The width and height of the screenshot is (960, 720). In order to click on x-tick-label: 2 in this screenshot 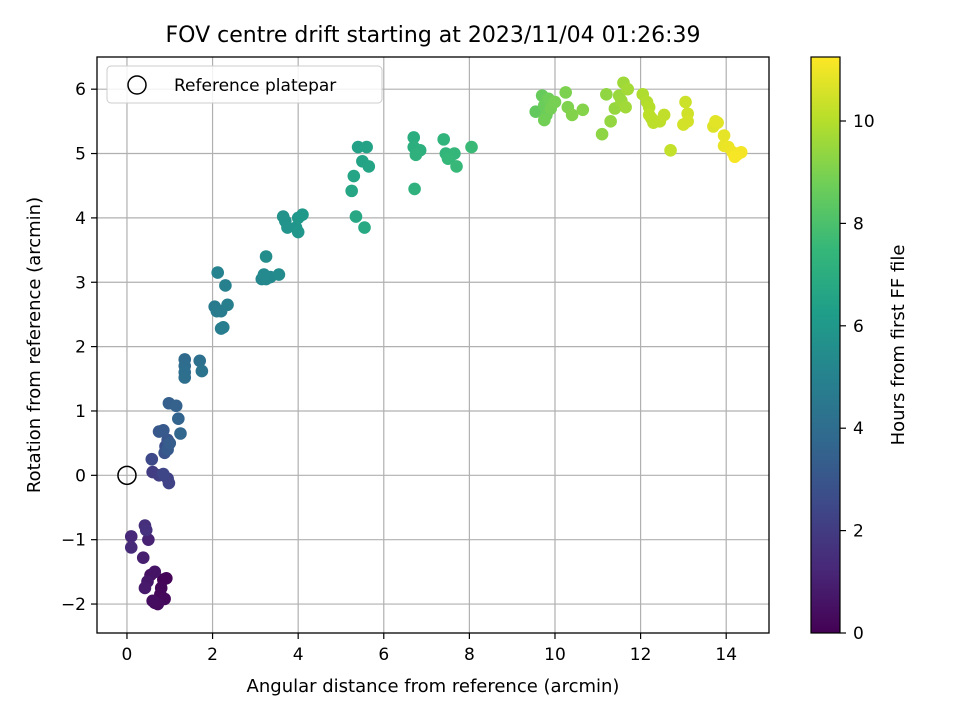, I will do `click(212, 655)`.